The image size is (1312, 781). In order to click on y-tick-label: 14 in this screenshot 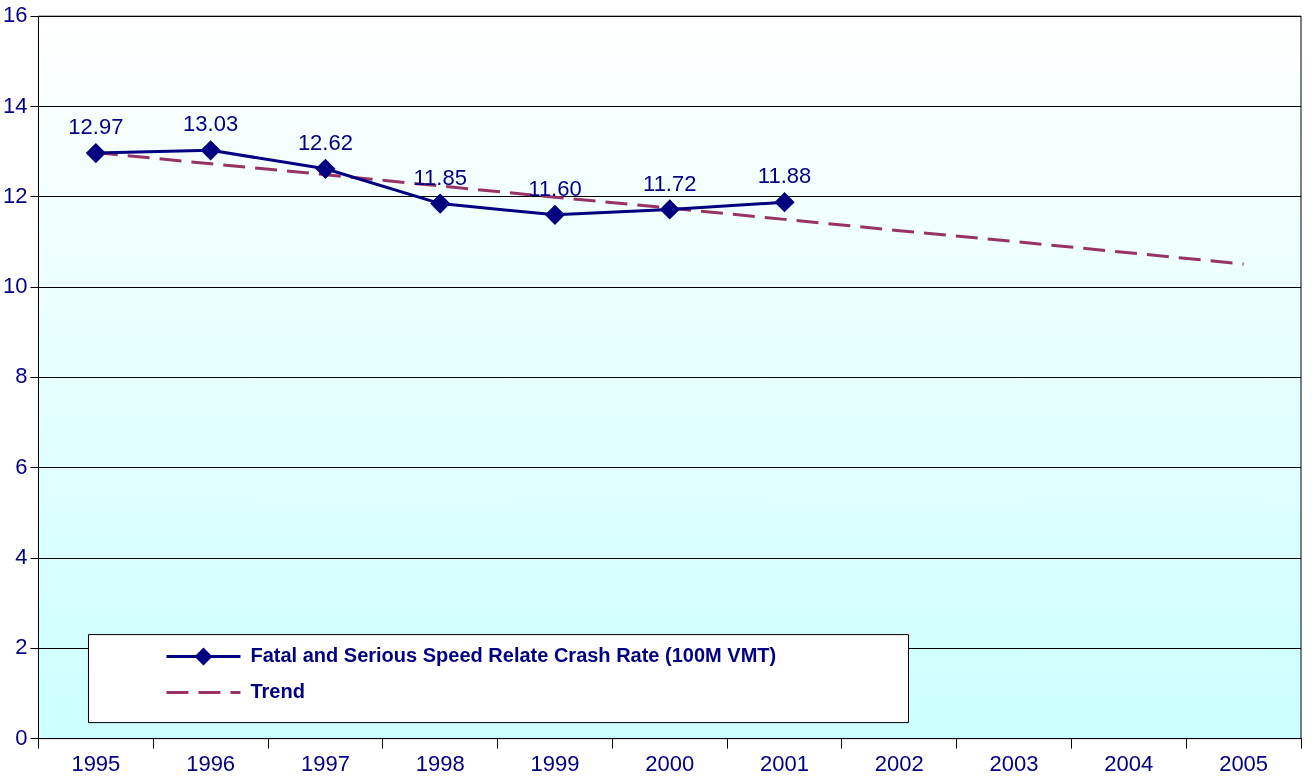, I will do `click(15, 105)`.